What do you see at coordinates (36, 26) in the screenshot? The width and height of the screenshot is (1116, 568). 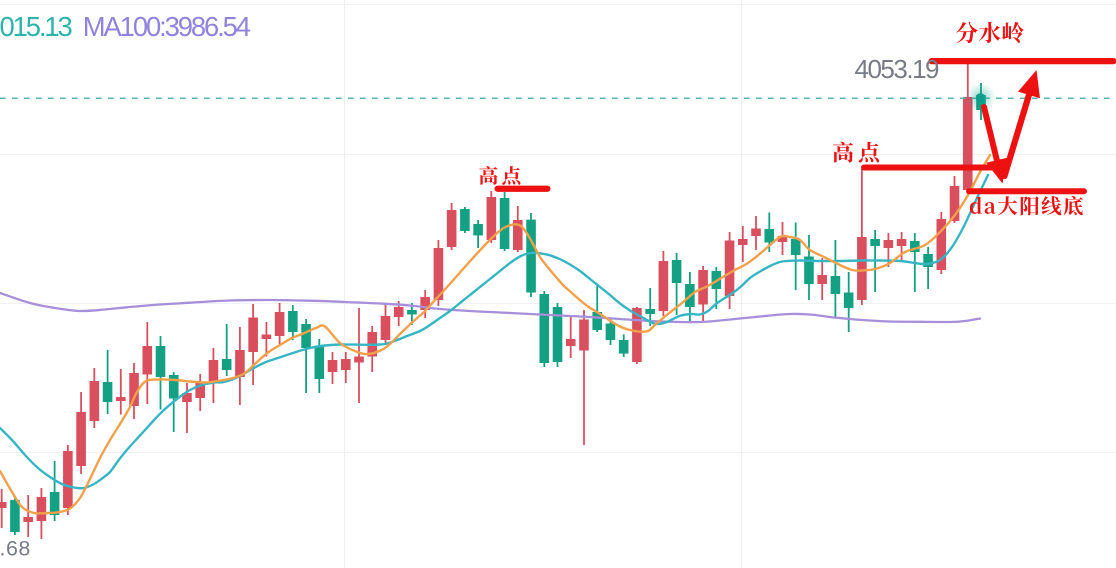 I see `svg-text: 015.13` at bounding box center [36, 26].